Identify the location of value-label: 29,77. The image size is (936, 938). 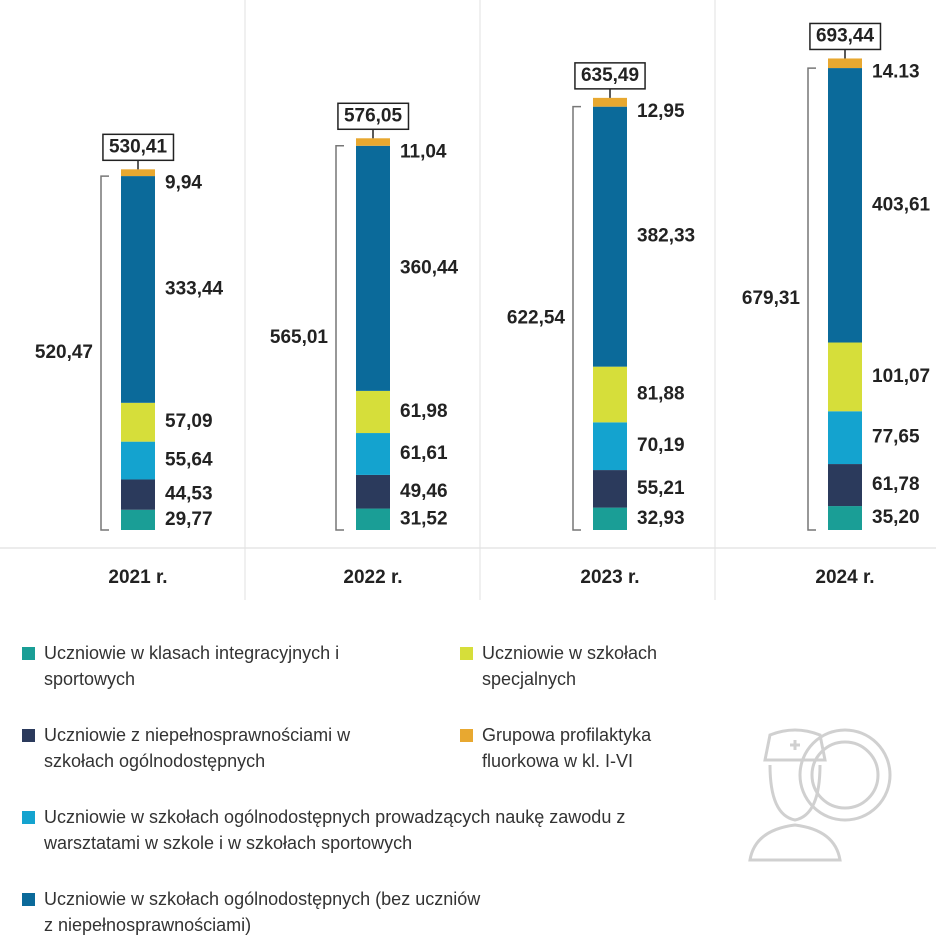
(189, 519).